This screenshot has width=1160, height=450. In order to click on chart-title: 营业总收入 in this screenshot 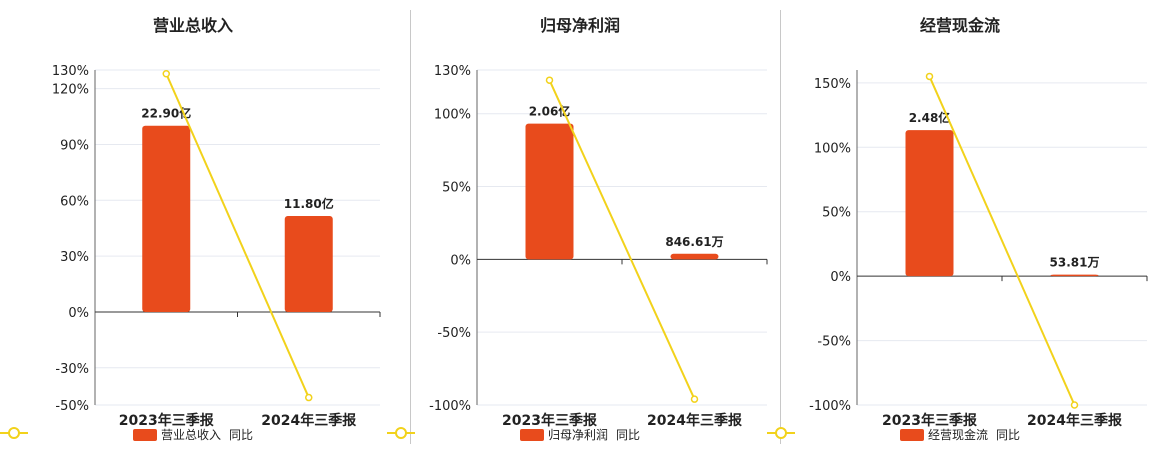, I will do `click(192, 25)`.